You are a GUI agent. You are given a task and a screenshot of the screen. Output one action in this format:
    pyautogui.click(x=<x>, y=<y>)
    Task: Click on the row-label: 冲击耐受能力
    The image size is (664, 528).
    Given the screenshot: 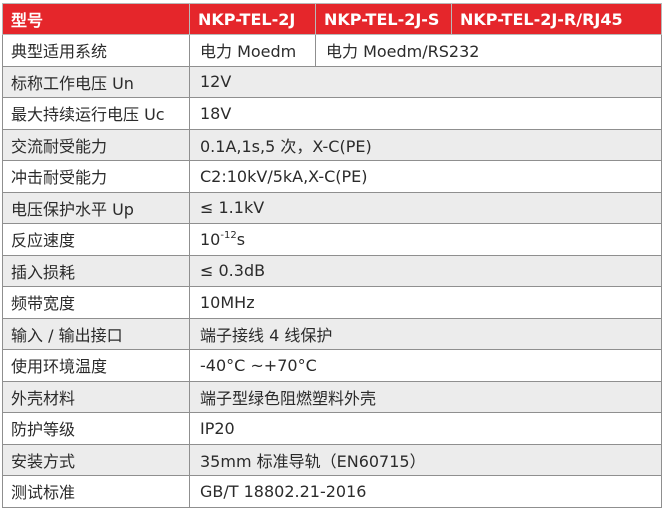 What is the action you would take?
    pyautogui.click(x=96, y=176)
    